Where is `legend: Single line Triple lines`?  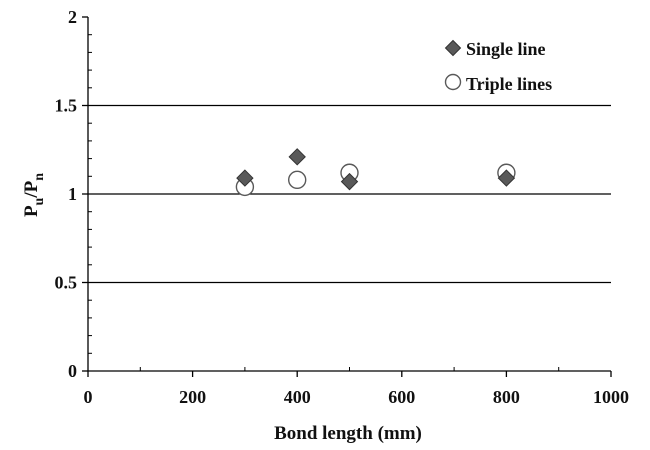
legend: Single line Triple lines is located at coordinates (498, 66).